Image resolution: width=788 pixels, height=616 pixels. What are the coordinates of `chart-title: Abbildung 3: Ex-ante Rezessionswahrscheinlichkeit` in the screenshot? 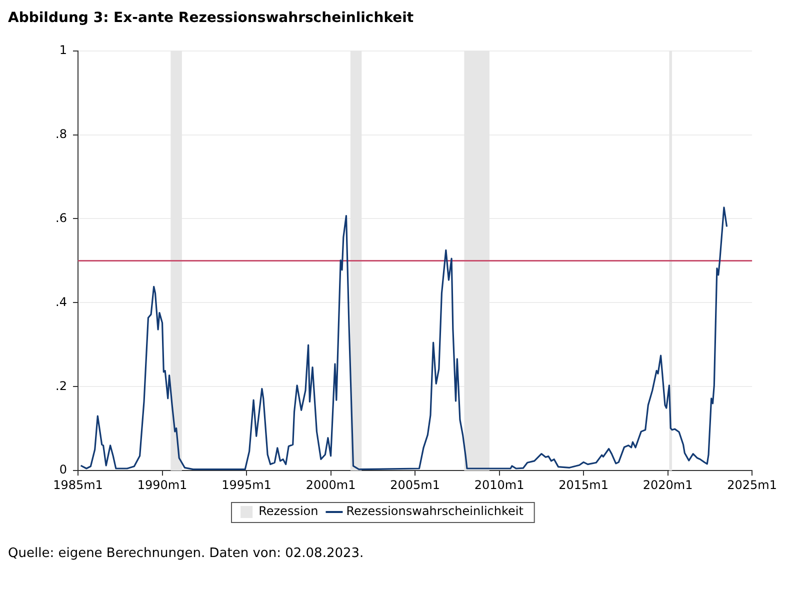 It's located at (211, 18).